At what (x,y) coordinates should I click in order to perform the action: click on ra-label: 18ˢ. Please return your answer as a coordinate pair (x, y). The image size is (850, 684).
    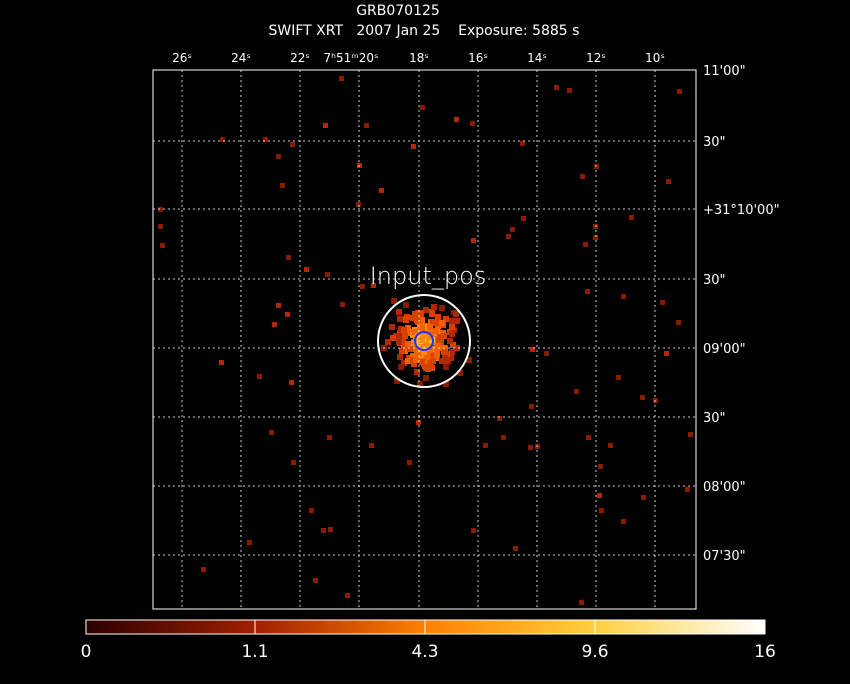
    Looking at the image, I should click on (419, 58).